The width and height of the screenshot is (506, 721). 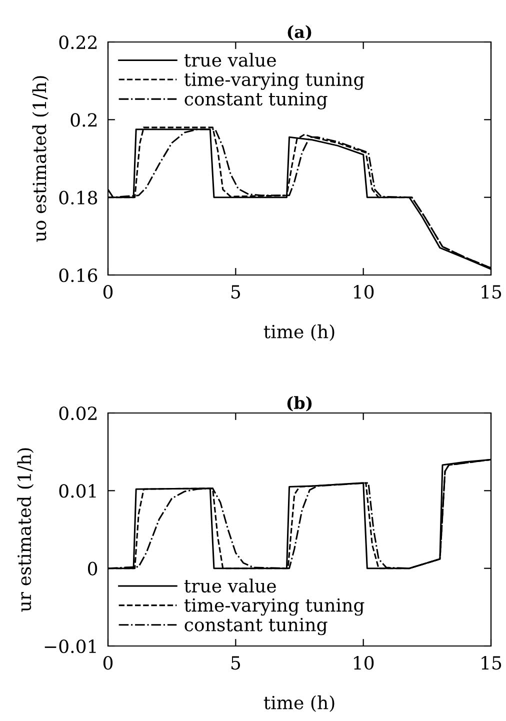 I want to click on chart-title: (a), so click(x=300, y=32).